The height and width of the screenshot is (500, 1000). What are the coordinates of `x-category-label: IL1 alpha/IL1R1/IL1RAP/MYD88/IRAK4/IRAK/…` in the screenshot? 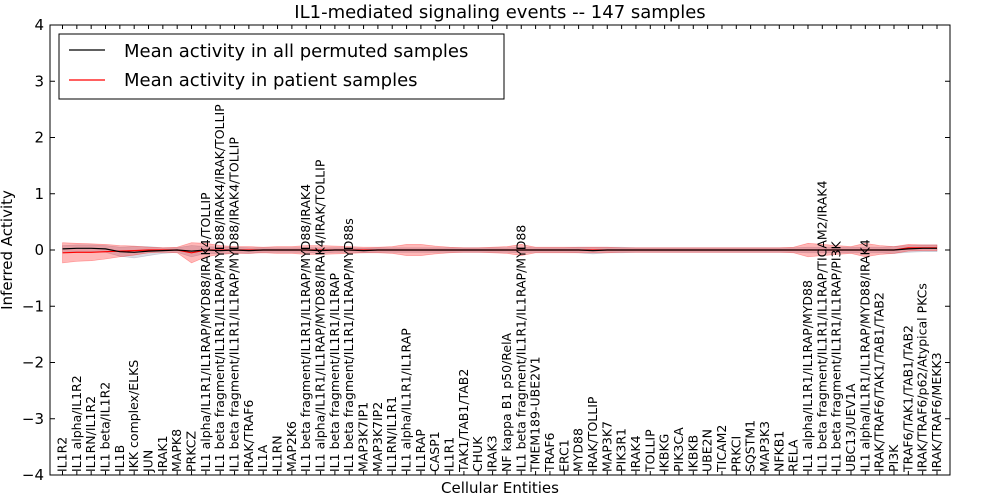 It's located at (320, 315).